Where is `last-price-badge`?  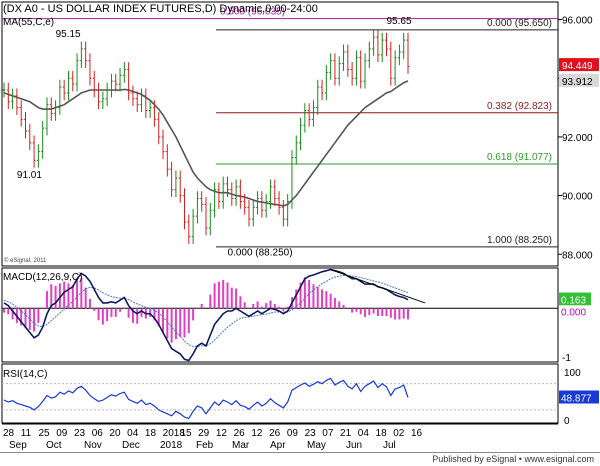 last-price-badge is located at coordinates (579, 65).